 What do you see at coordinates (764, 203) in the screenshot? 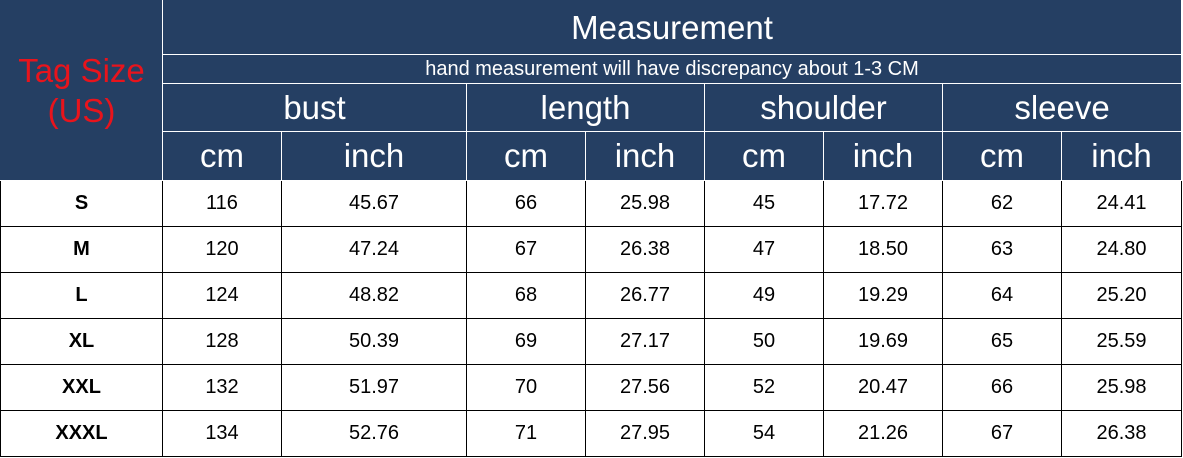
I see `value-cell: 45` at bounding box center [764, 203].